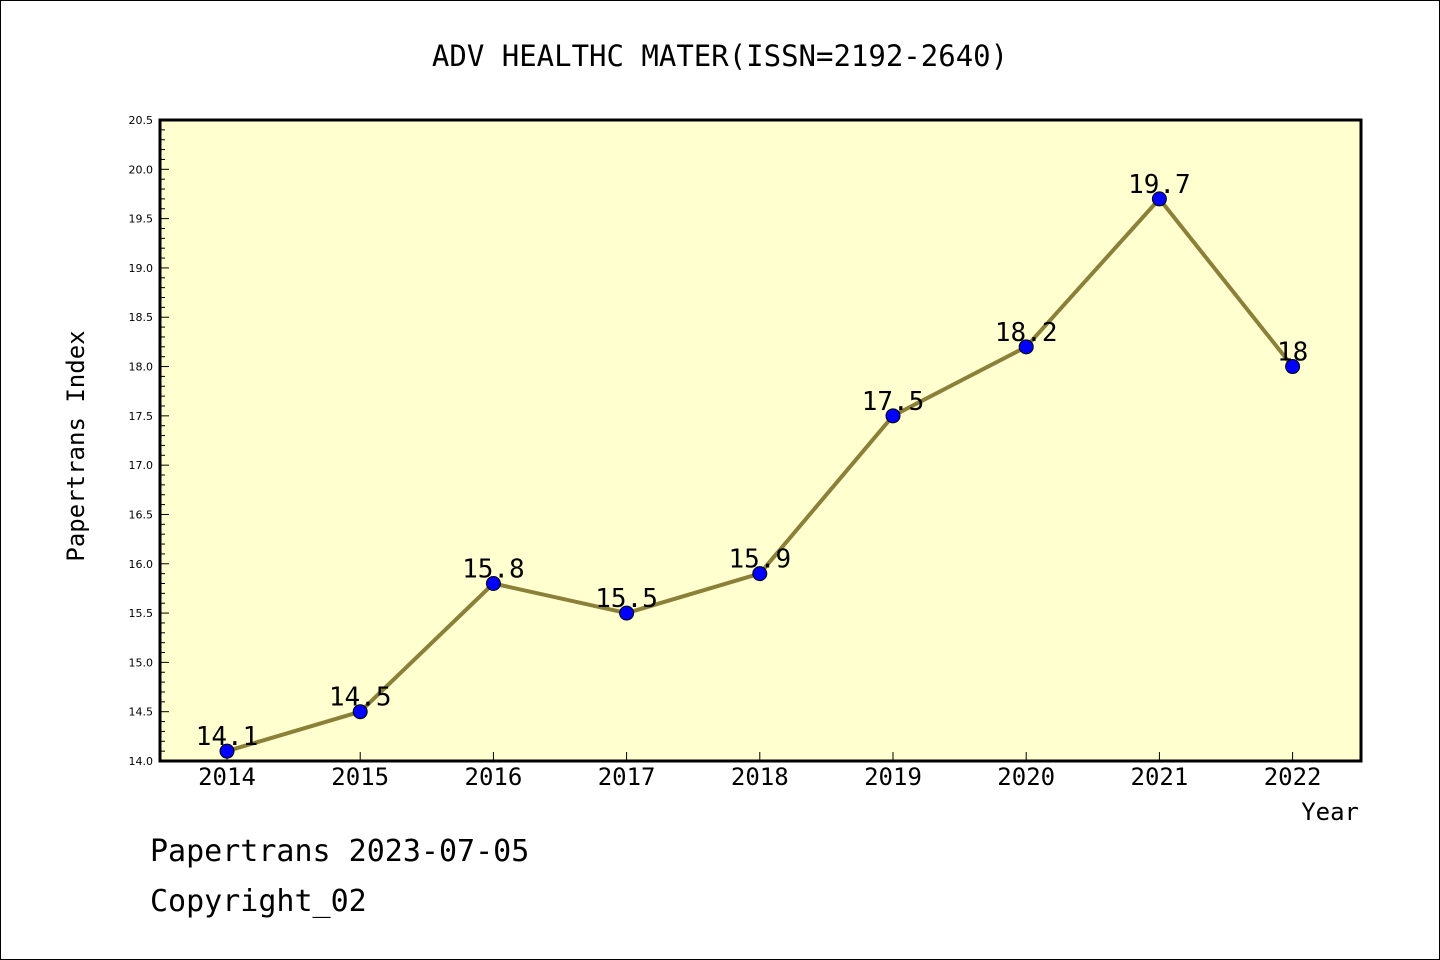 Image resolution: width=1440 pixels, height=960 pixels. I want to click on data-label: 15.9, so click(759, 560).